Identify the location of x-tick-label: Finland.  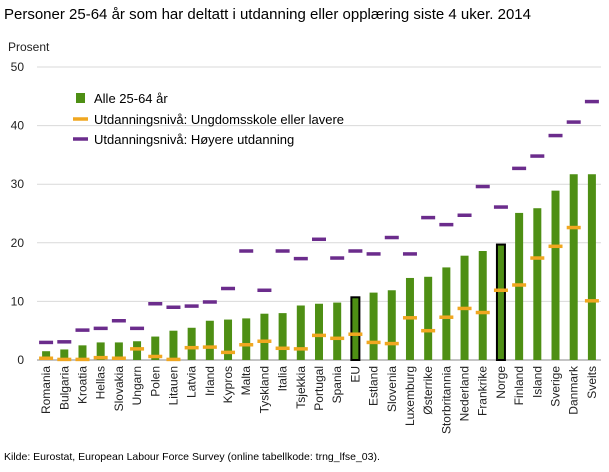
(519, 385).